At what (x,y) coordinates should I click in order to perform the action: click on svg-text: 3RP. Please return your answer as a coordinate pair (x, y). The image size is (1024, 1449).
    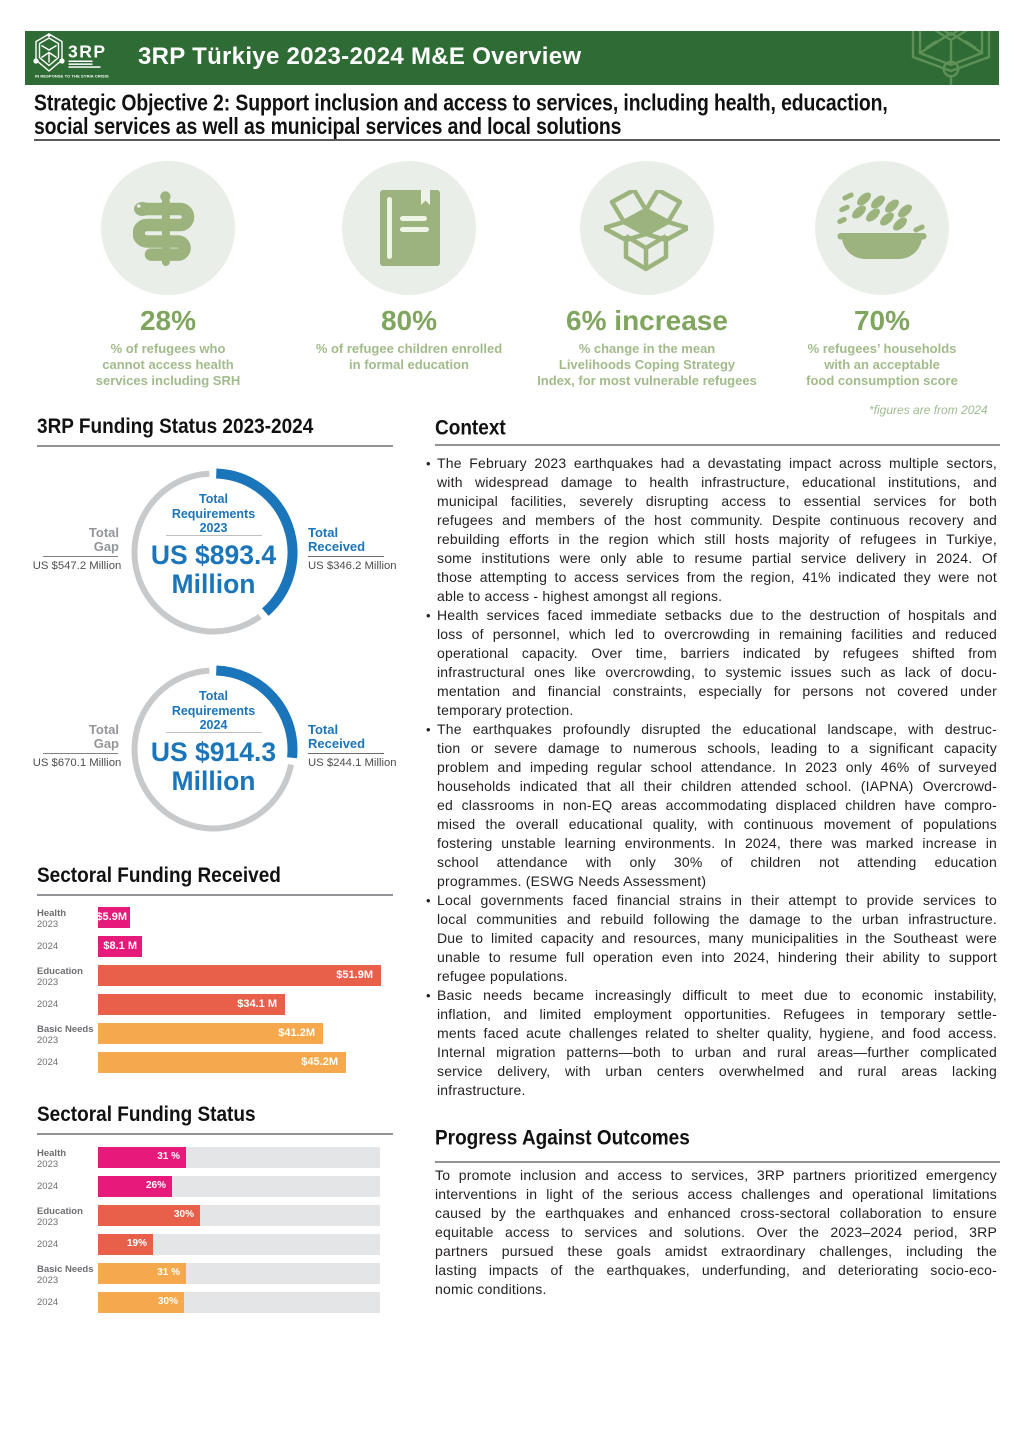
    Looking at the image, I should click on (87, 52).